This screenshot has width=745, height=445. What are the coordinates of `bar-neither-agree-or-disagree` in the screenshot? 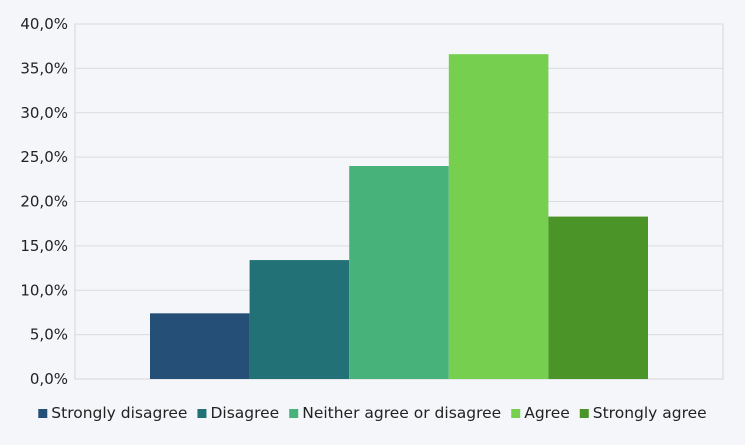 It's located at (399, 272).